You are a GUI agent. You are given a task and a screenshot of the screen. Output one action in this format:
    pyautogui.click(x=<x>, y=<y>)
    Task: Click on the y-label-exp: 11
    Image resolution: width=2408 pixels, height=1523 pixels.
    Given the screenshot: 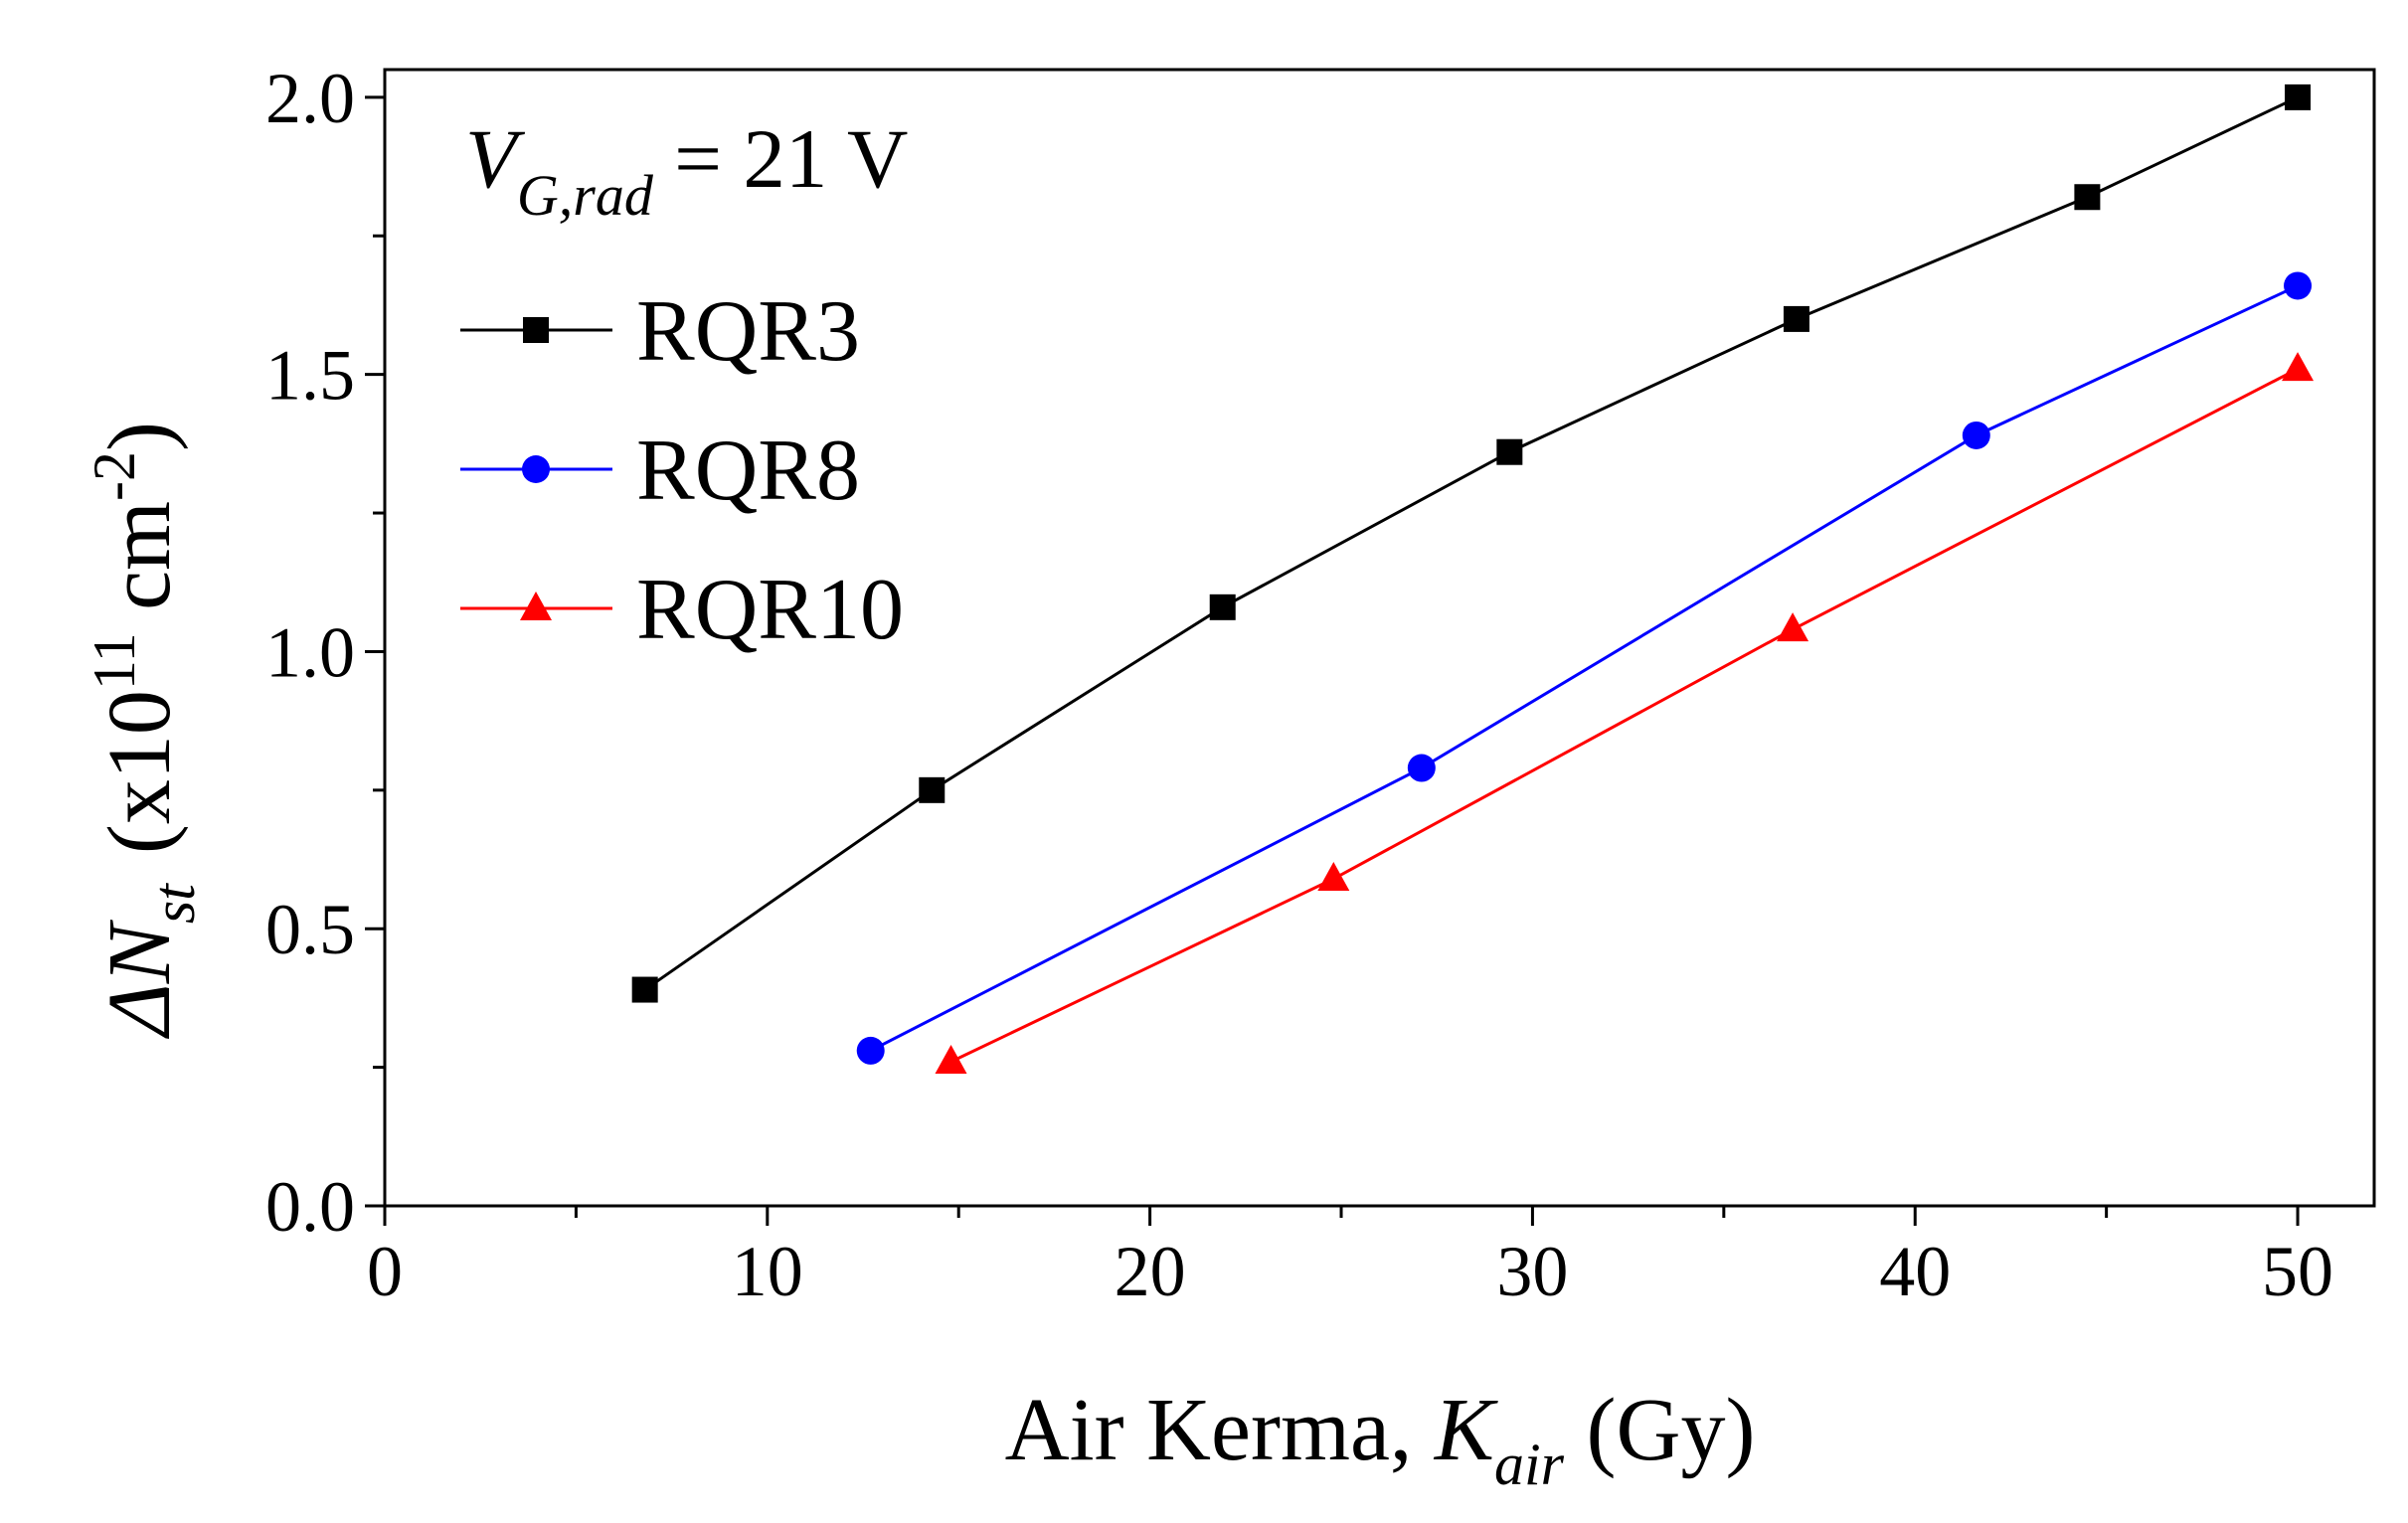 What is the action you would take?
    pyautogui.click(x=114, y=661)
    